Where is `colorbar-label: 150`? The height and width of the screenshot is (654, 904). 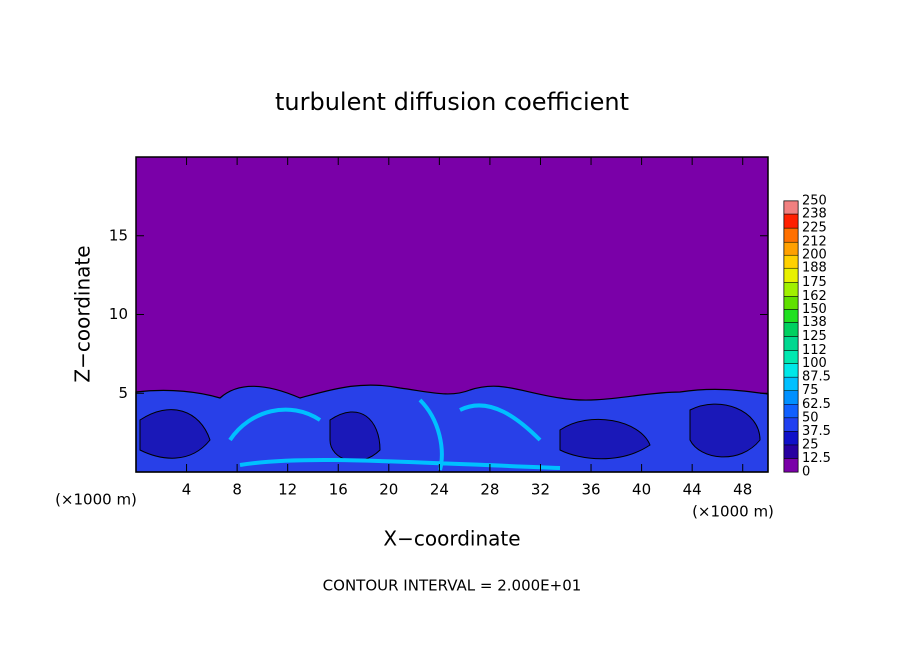
colorbar-label: 150 is located at coordinates (814, 309).